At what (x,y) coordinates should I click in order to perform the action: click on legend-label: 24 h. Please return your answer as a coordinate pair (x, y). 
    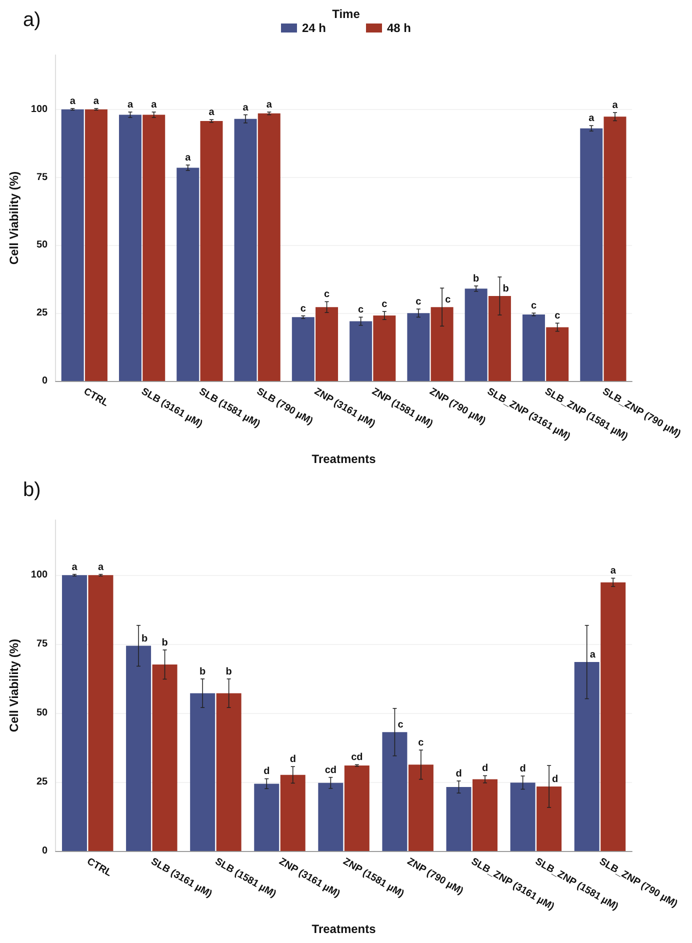
    Looking at the image, I should click on (314, 28).